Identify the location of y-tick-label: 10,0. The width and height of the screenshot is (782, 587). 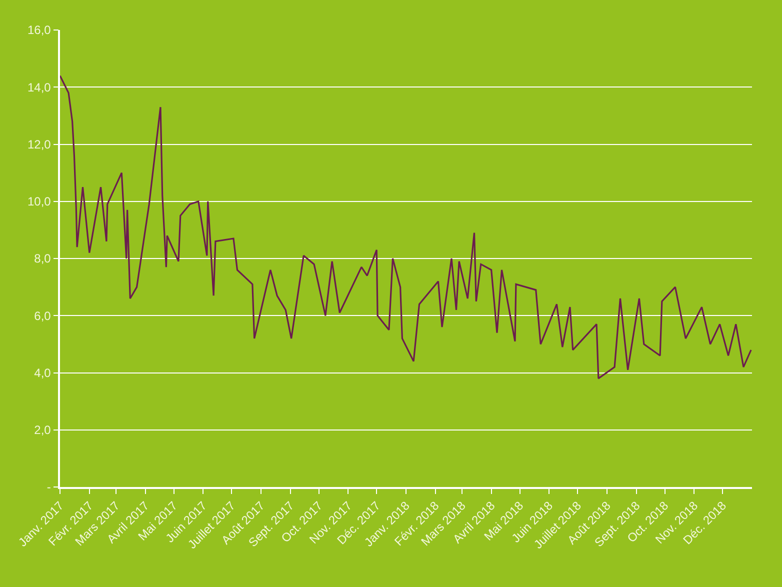
(39, 201).